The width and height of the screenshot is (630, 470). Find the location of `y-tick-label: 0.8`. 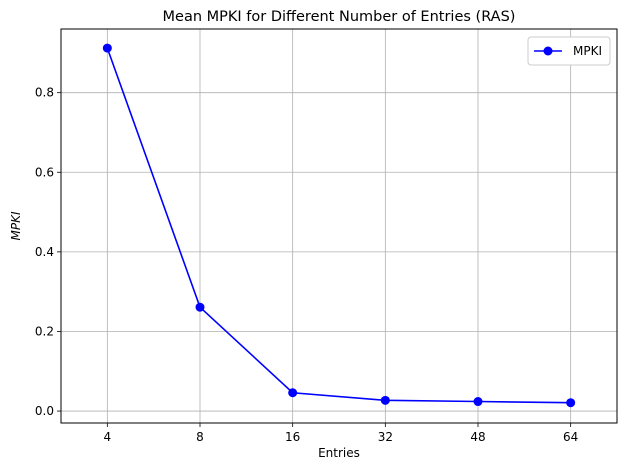

y-tick-label: 0.8 is located at coordinates (44, 93).